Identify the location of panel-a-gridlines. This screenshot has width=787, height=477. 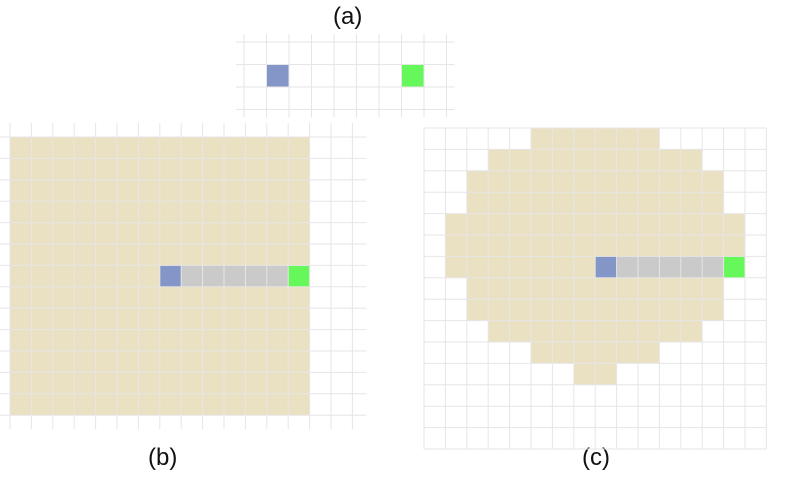
(345, 76).